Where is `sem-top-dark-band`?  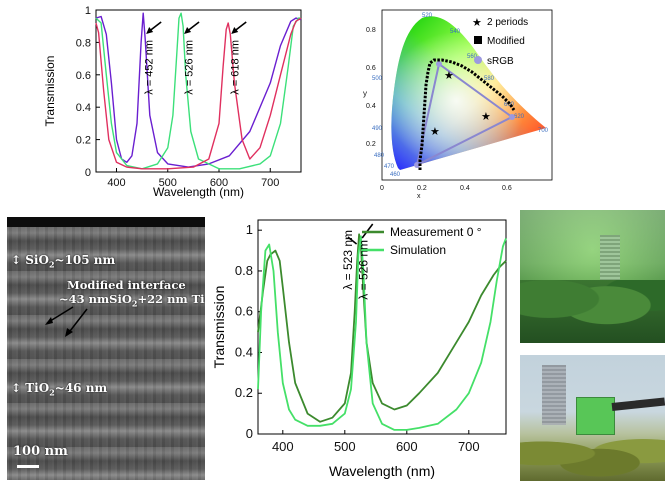 sem-top-dark-band is located at coordinates (106, 222).